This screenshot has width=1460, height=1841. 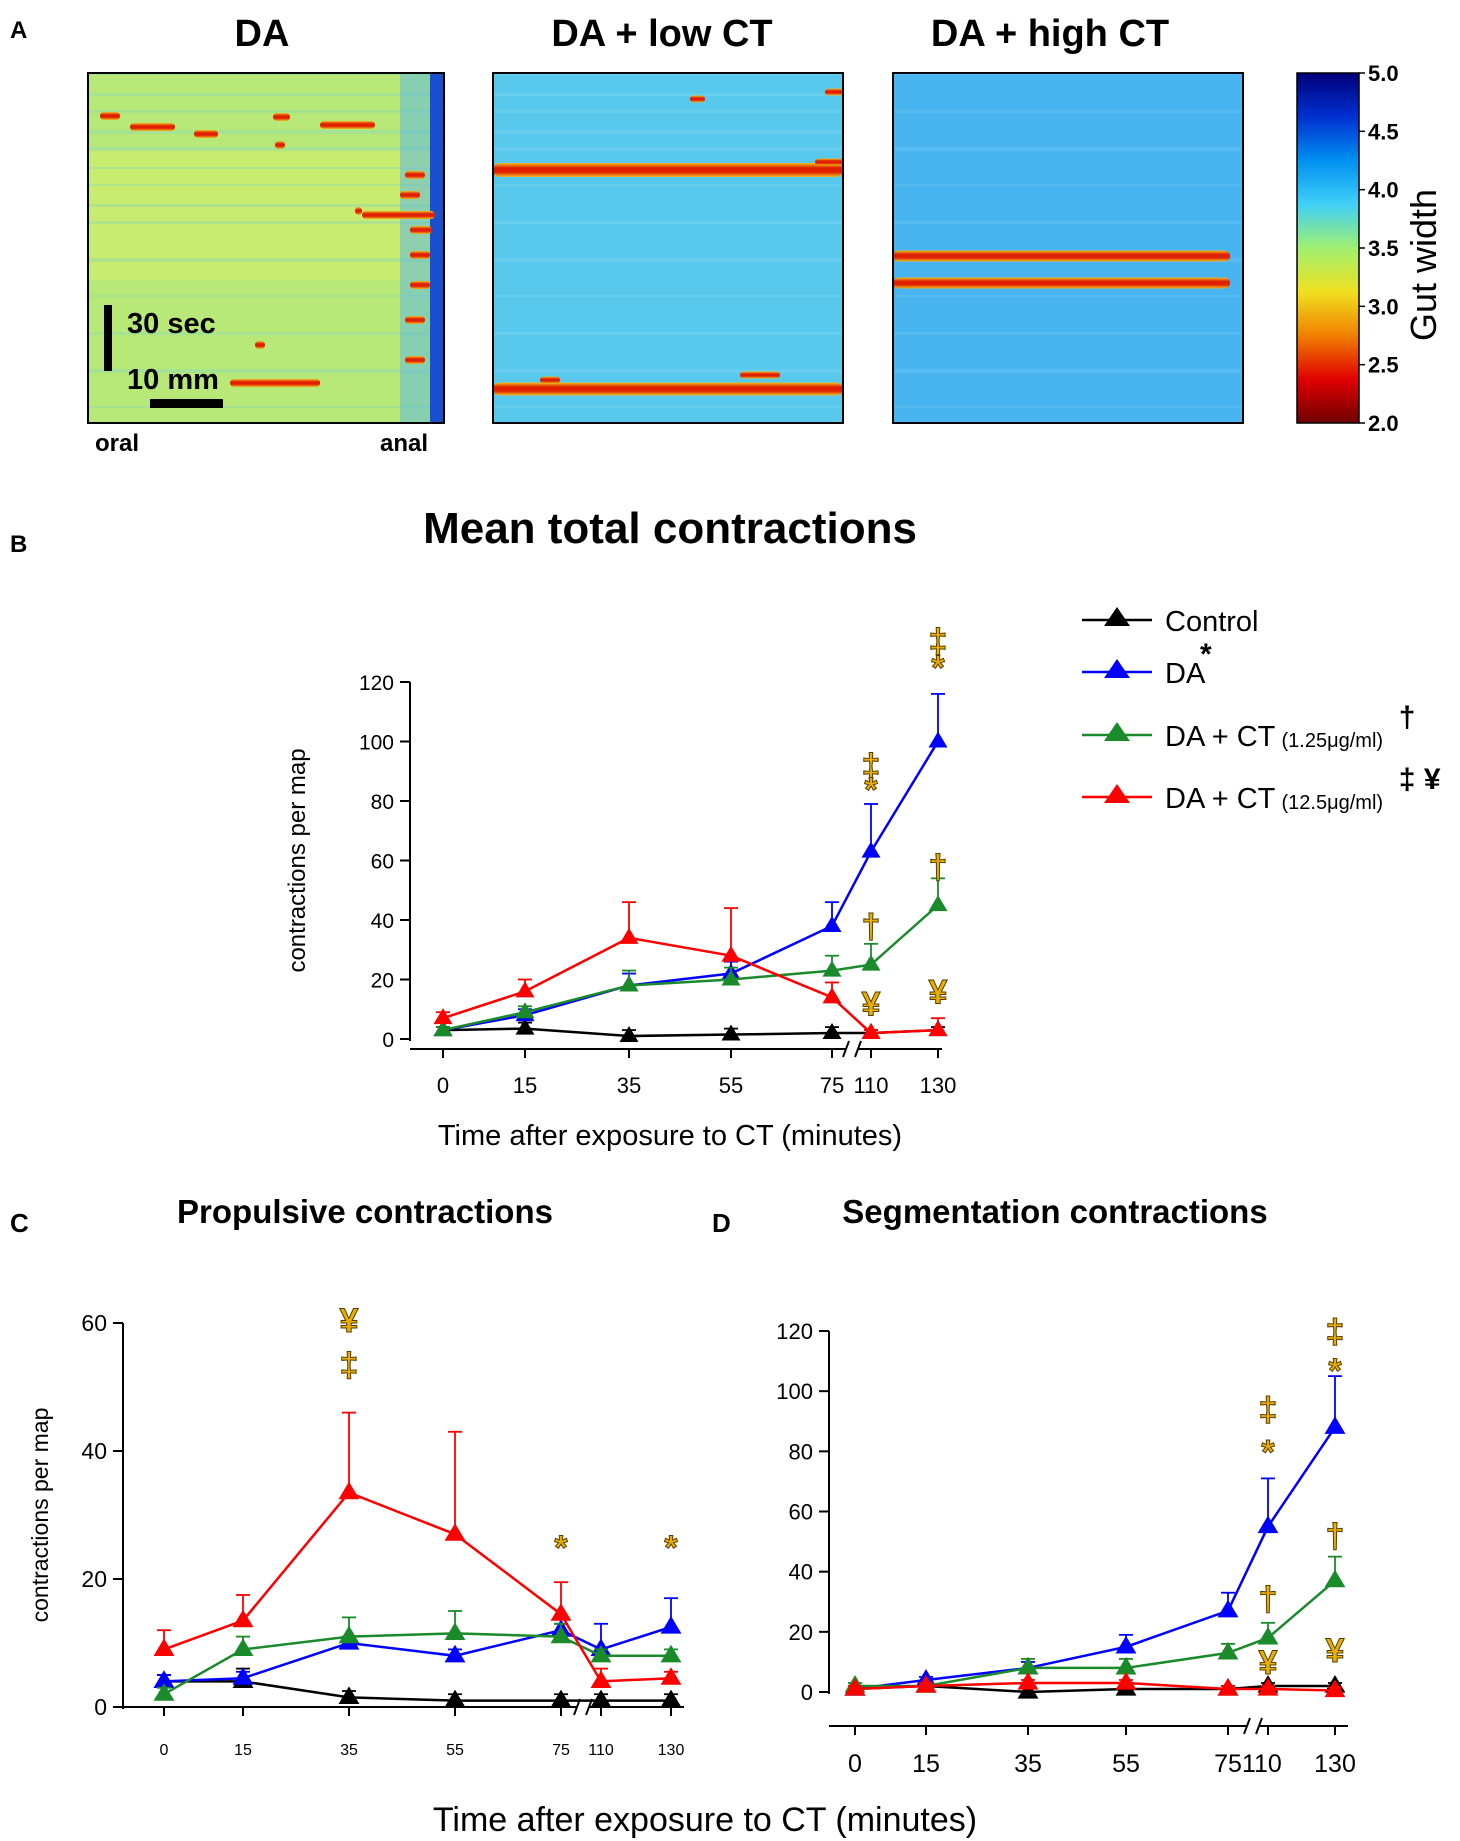 I want to click on x-tick-label: 55, so click(x=731, y=1085).